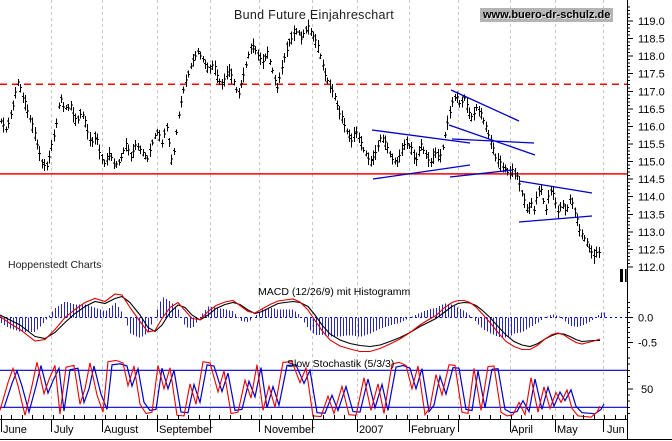  I want to click on svg-text: 50, so click(647, 390).